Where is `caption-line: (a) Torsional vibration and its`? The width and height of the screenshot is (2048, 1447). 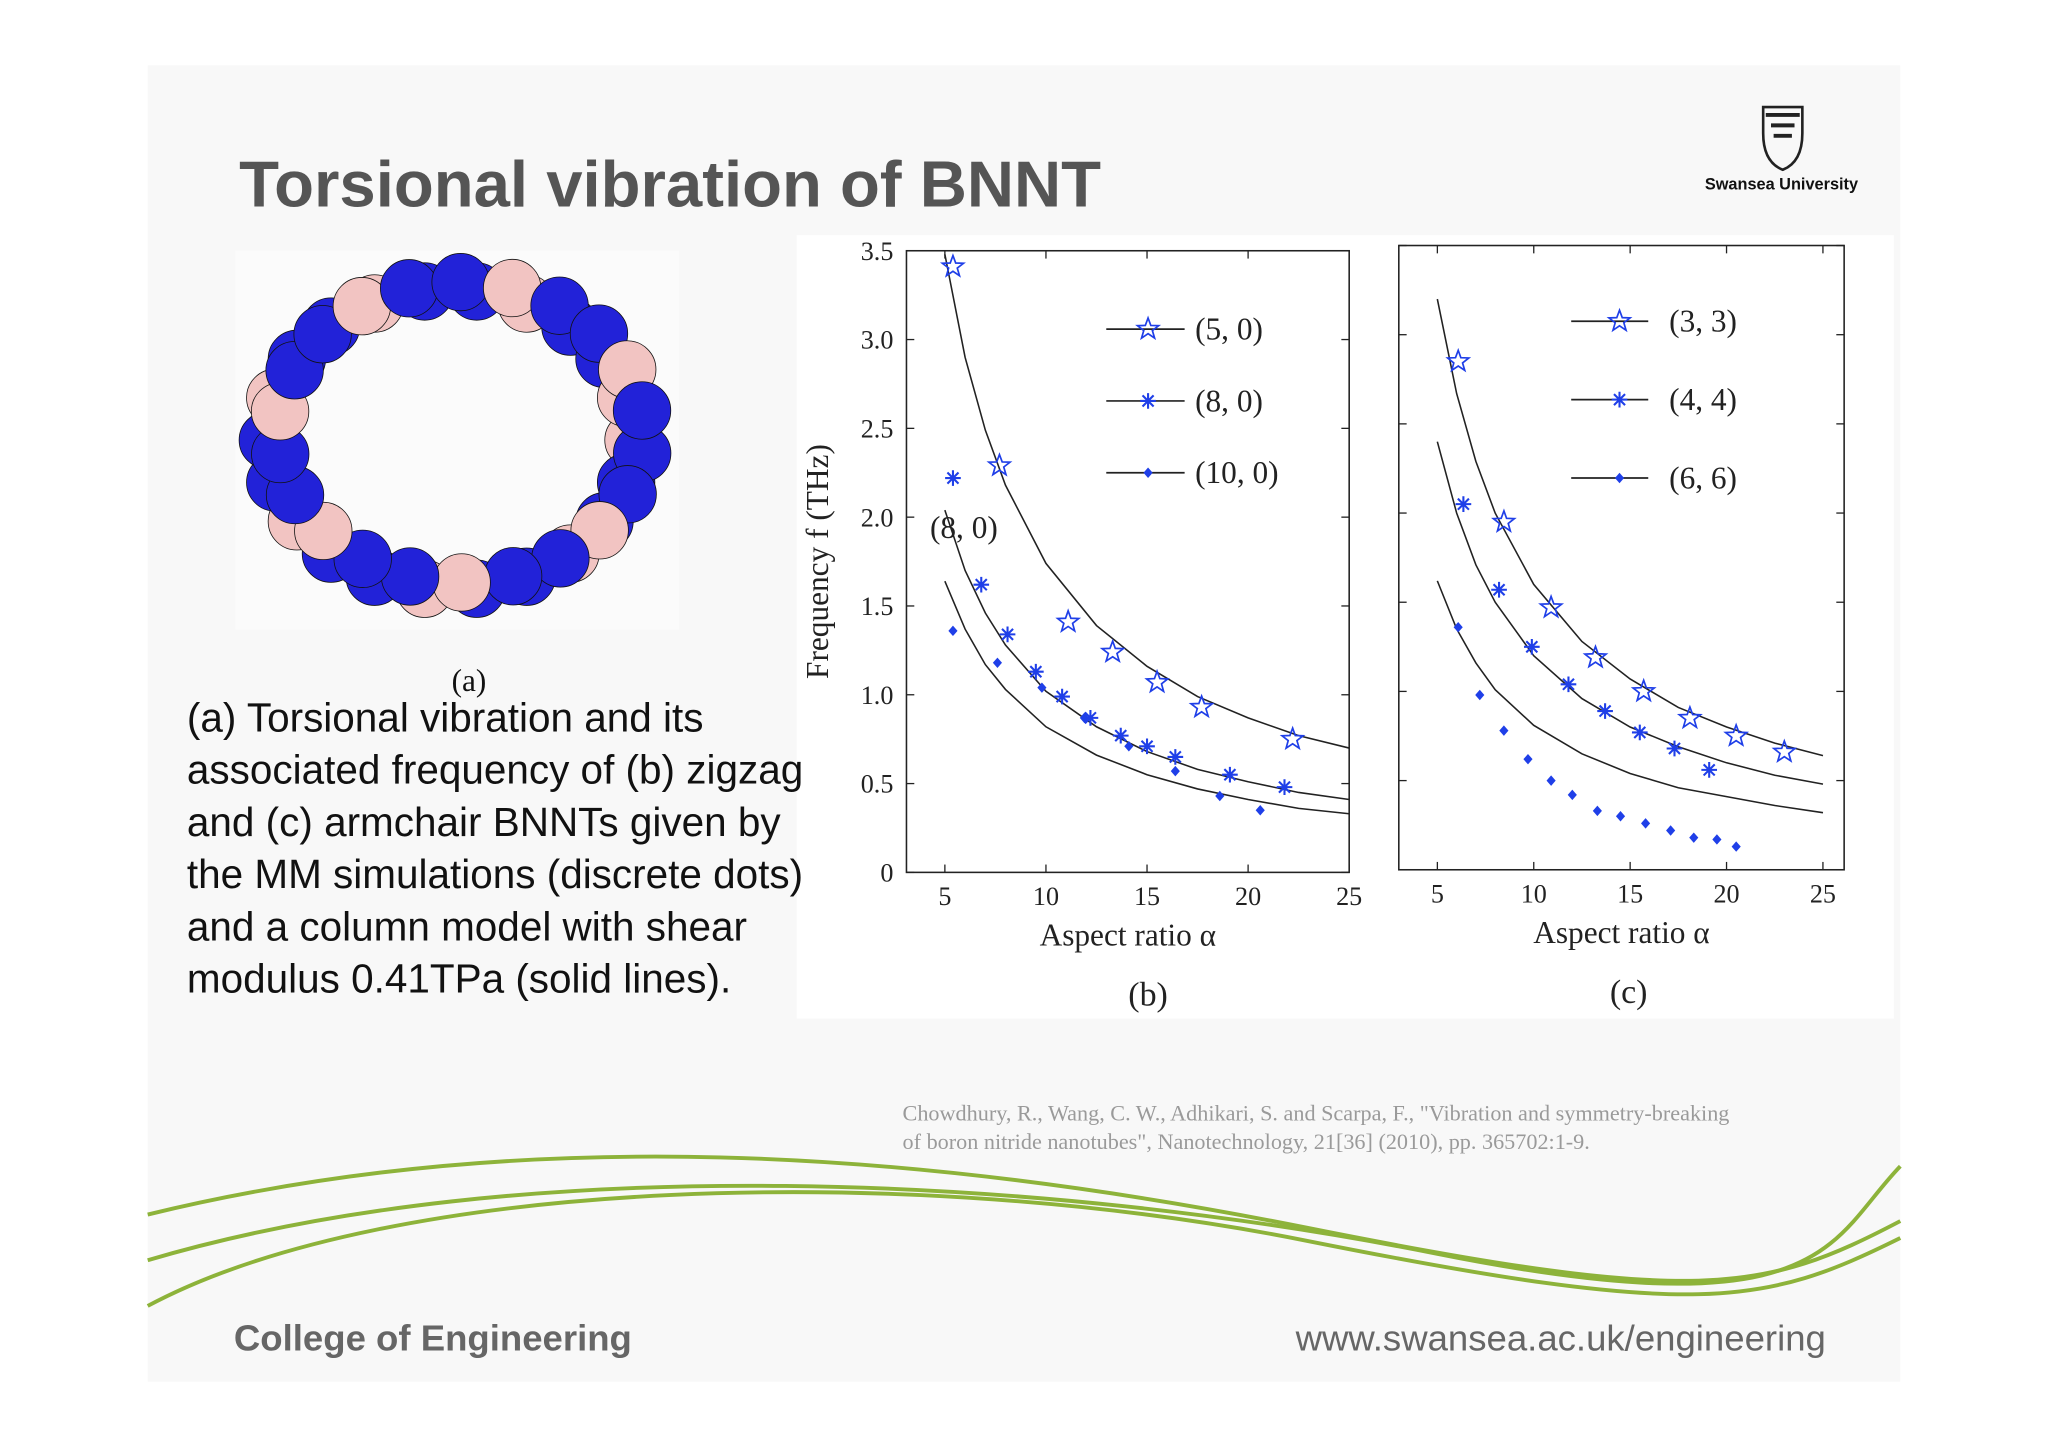 caption-line: (a) Torsional vibration and its is located at coordinates (445, 717).